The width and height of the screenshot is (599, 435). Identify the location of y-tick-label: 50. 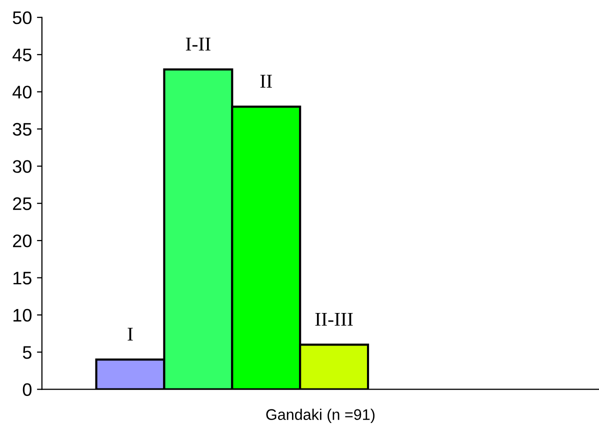
(22, 17).